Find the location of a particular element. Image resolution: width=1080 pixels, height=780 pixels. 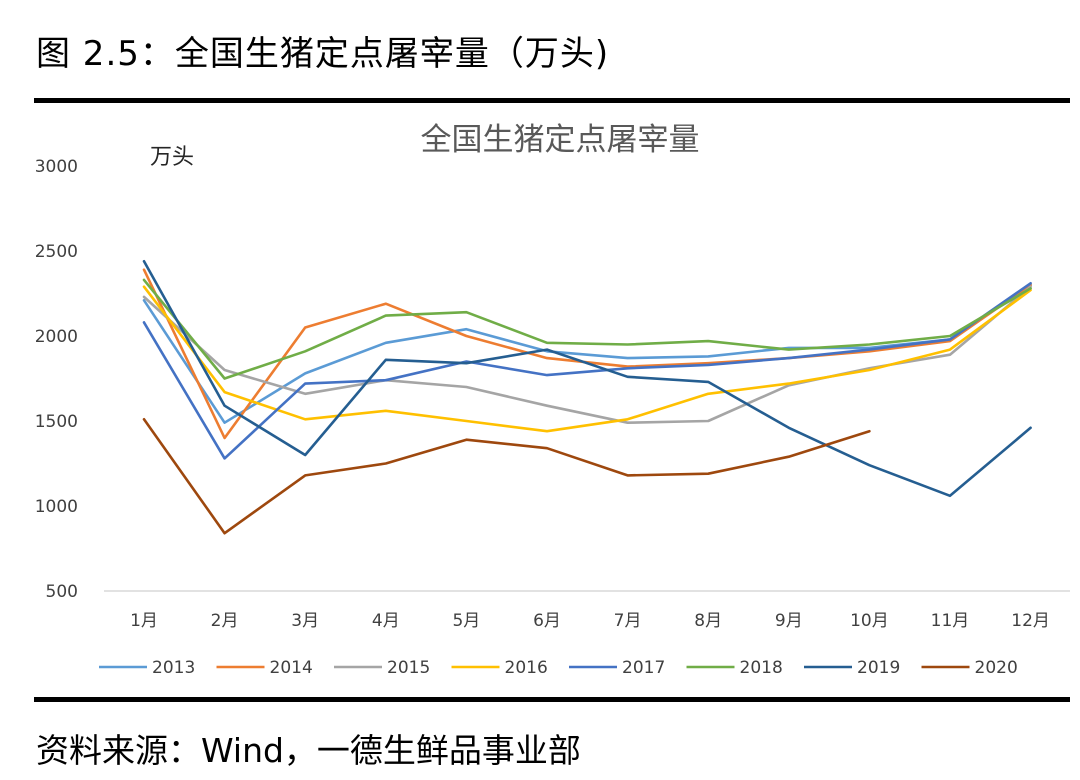

x-tick-label: 12月 is located at coordinates (1030, 621).